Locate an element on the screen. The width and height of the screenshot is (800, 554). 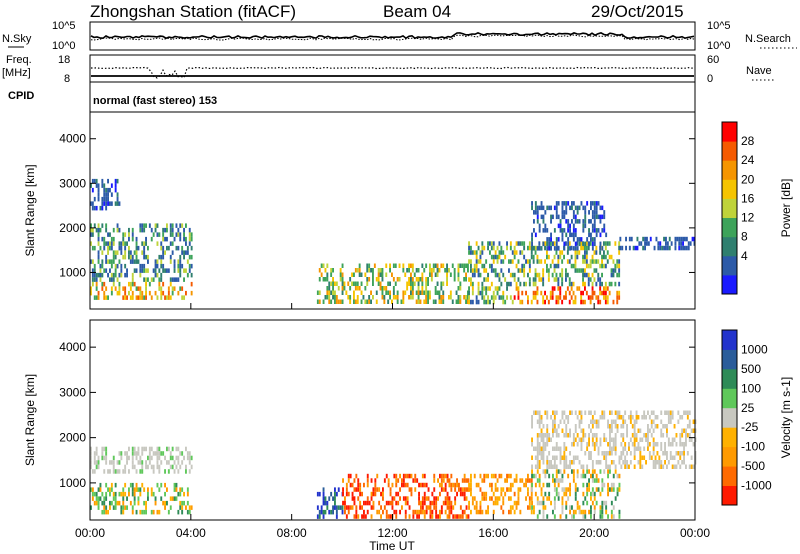
colorbar-tick-label: 28 is located at coordinates (748, 141).